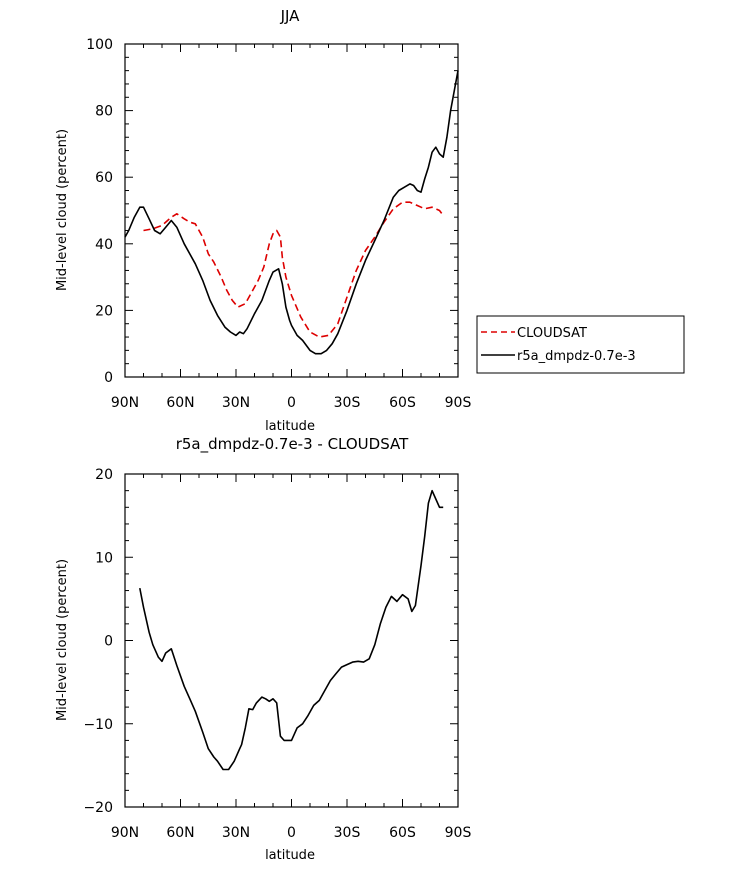 The height and width of the screenshot is (869, 733). Describe the element at coordinates (98, 808) in the screenshot. I see `bottom-chart-y-tick-label: −20` at that location.